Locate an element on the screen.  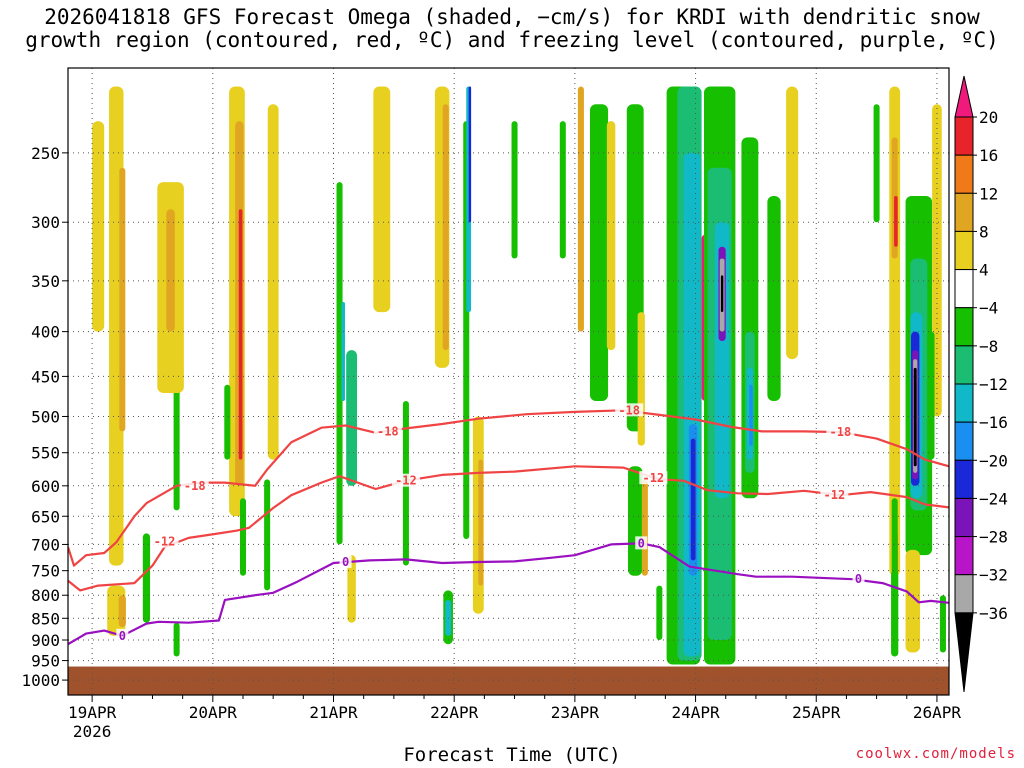
colorbar-label-5: −4 is located at coordinates (988, 308).